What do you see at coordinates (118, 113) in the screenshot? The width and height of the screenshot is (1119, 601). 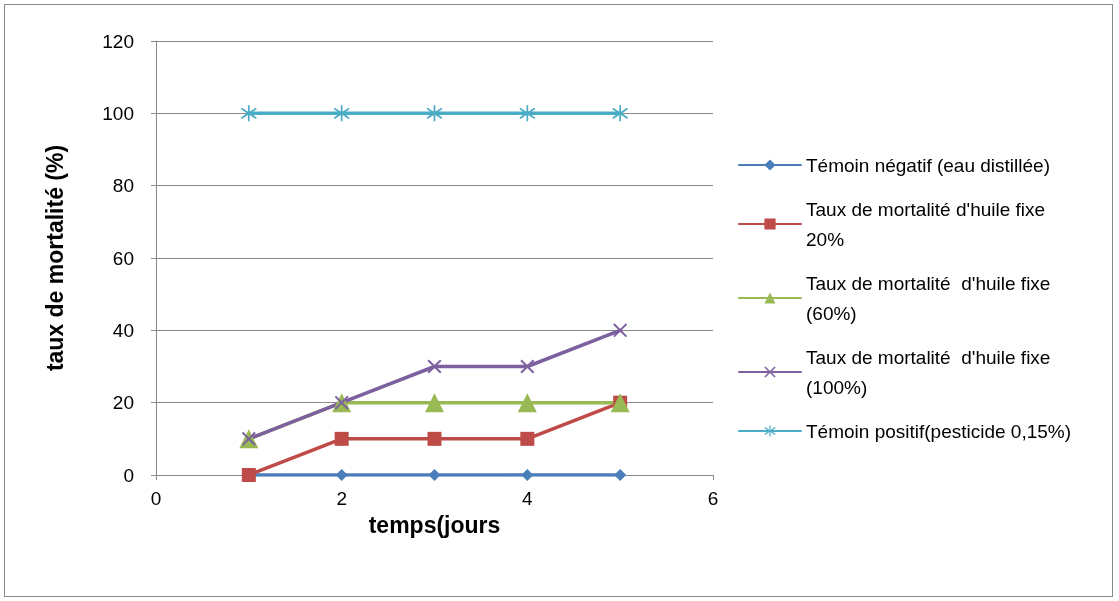 I see `y-tick-label: 100` at bounding box center [118, 113].